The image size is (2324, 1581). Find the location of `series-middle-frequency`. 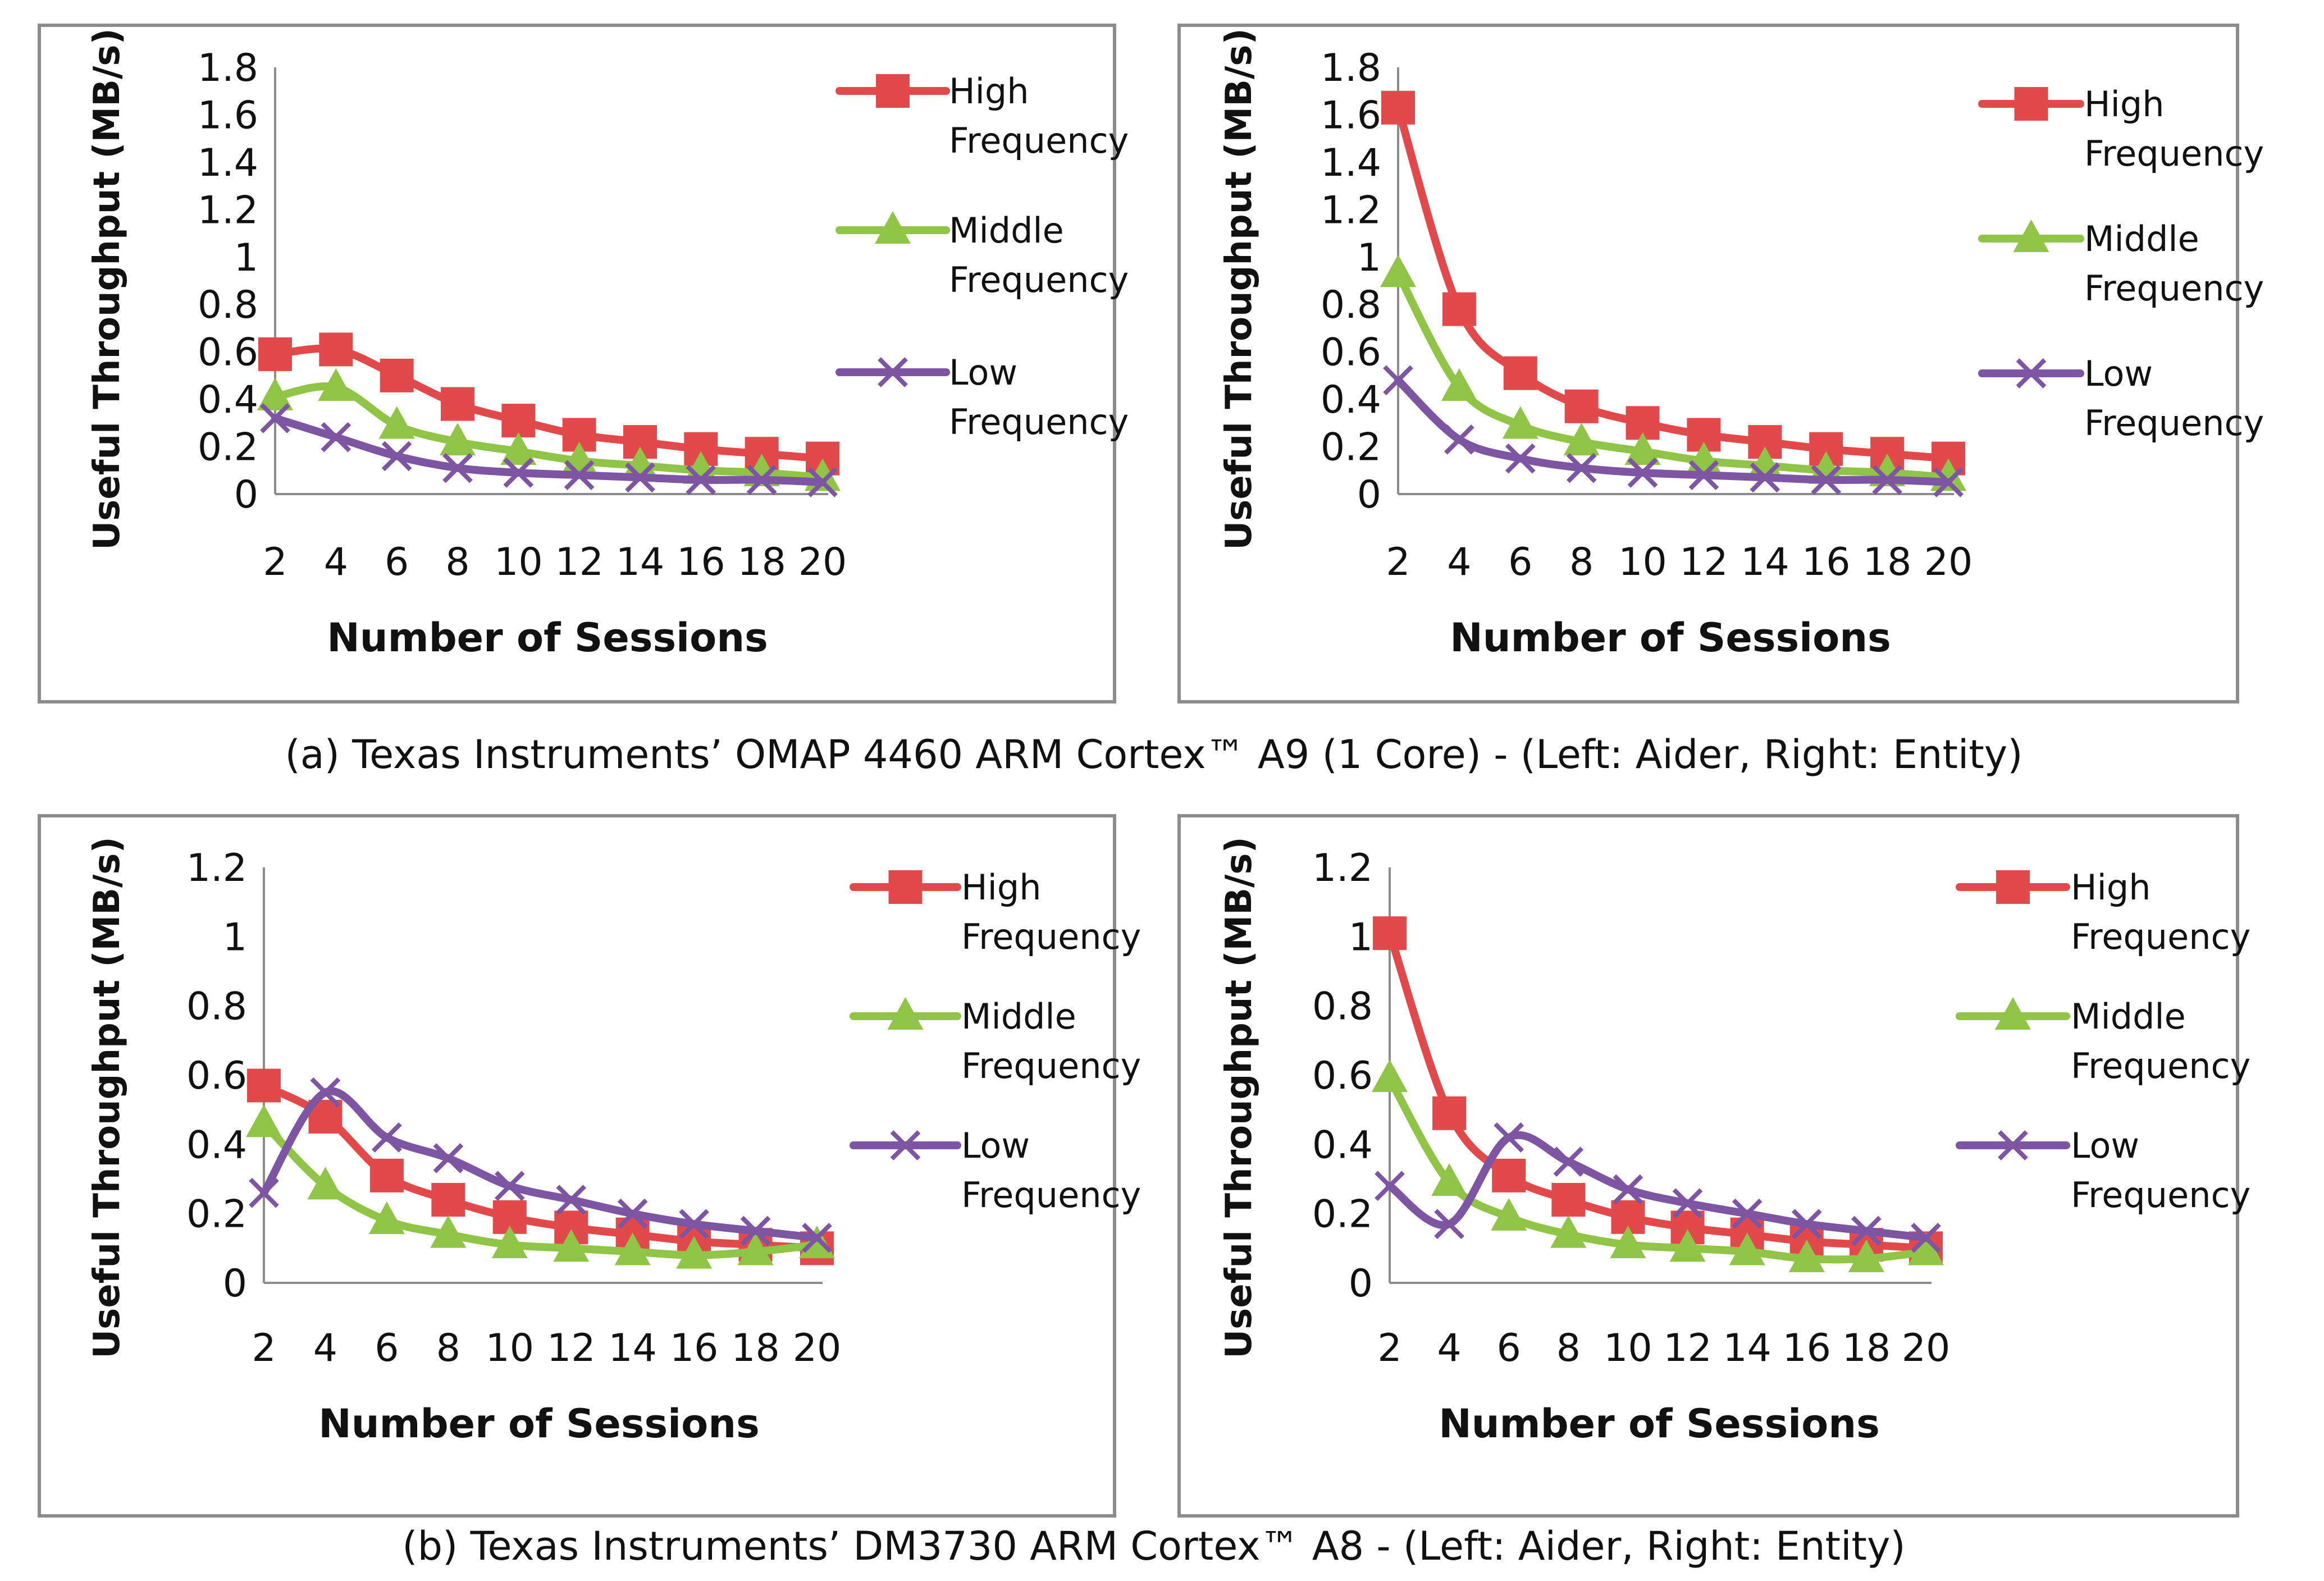

series-middle-frequency is located at coordinates (540, 1186).